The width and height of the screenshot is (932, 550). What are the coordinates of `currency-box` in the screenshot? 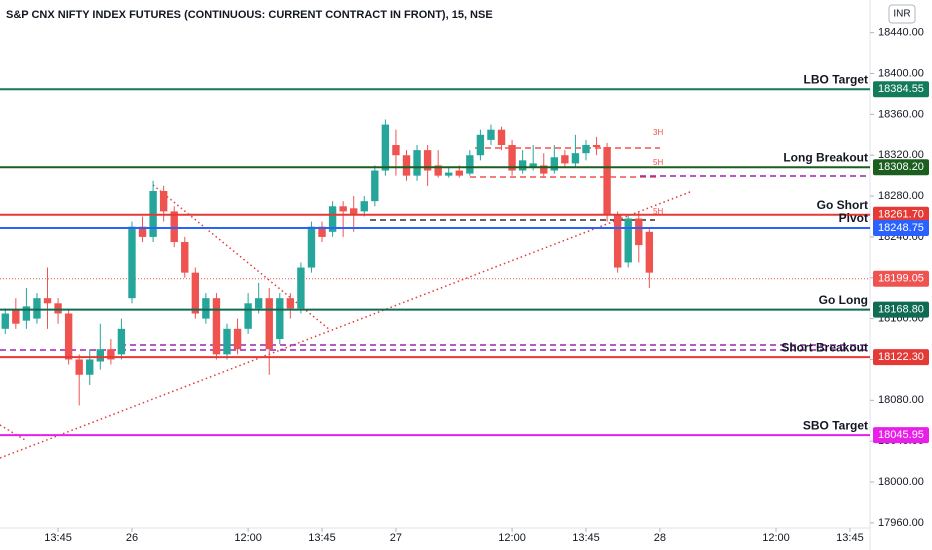 It's located at (902, 14).